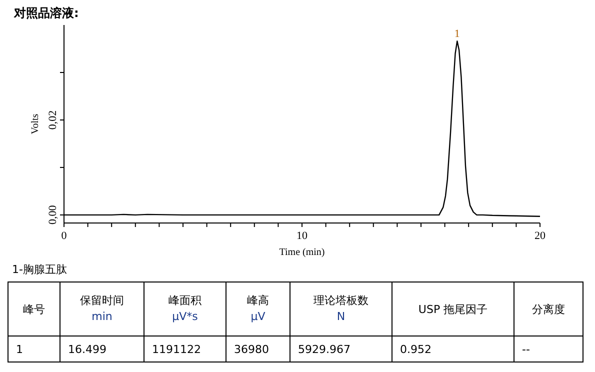  Describe the element at coordinates (53, 214) in the screenshot. I see `y-tick-label: 0,00` at that location.